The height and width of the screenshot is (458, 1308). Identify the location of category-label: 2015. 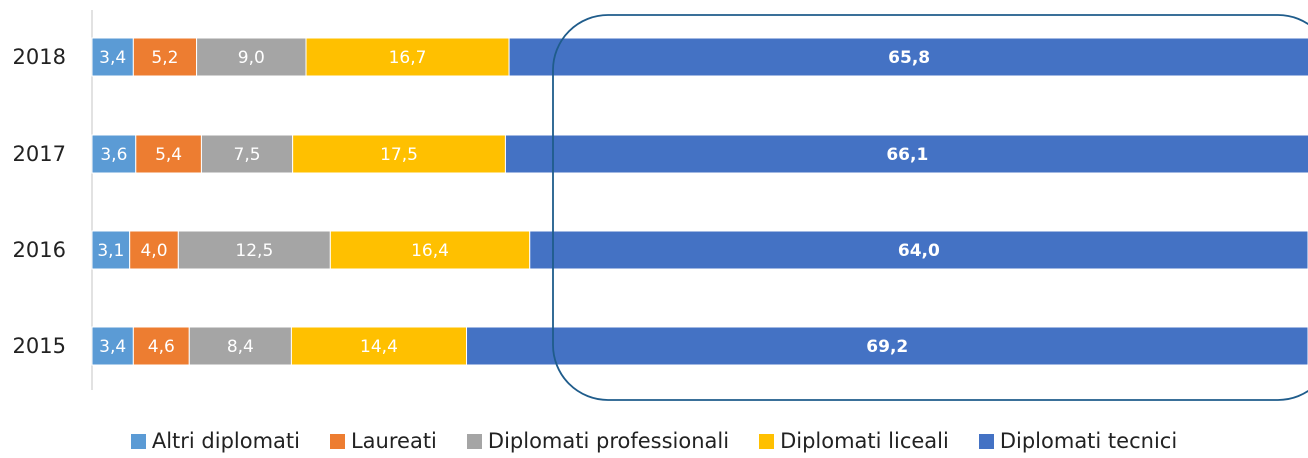
(39, 346).